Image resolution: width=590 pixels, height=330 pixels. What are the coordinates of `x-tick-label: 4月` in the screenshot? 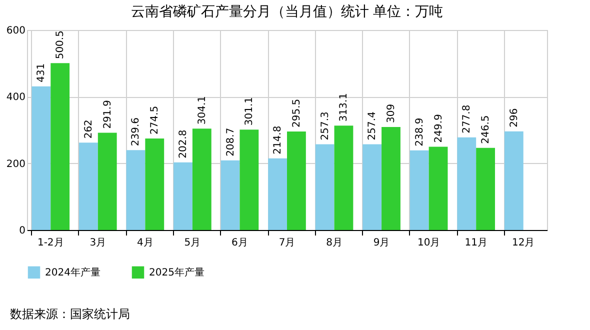 It's located at (145, 243).